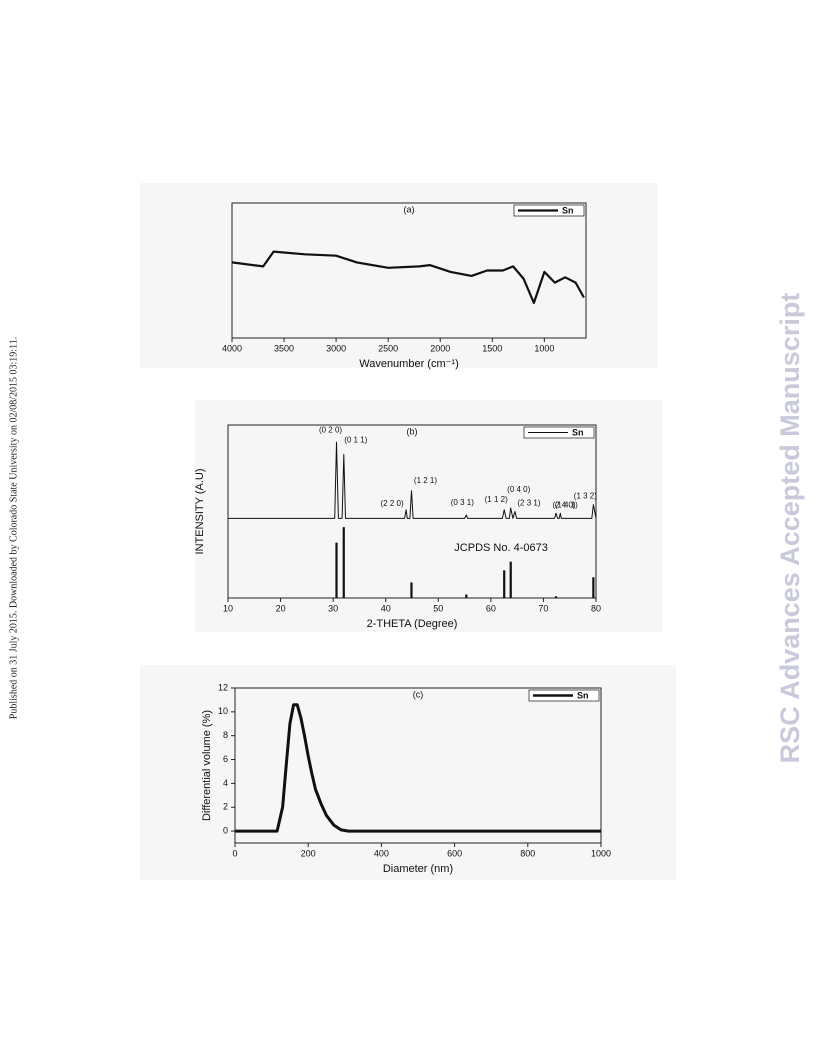 The image size is (816, 1056). Describe the element at coordinates (492, 348) in the screenshot. I see `x-tick-label: 1500` at that location.